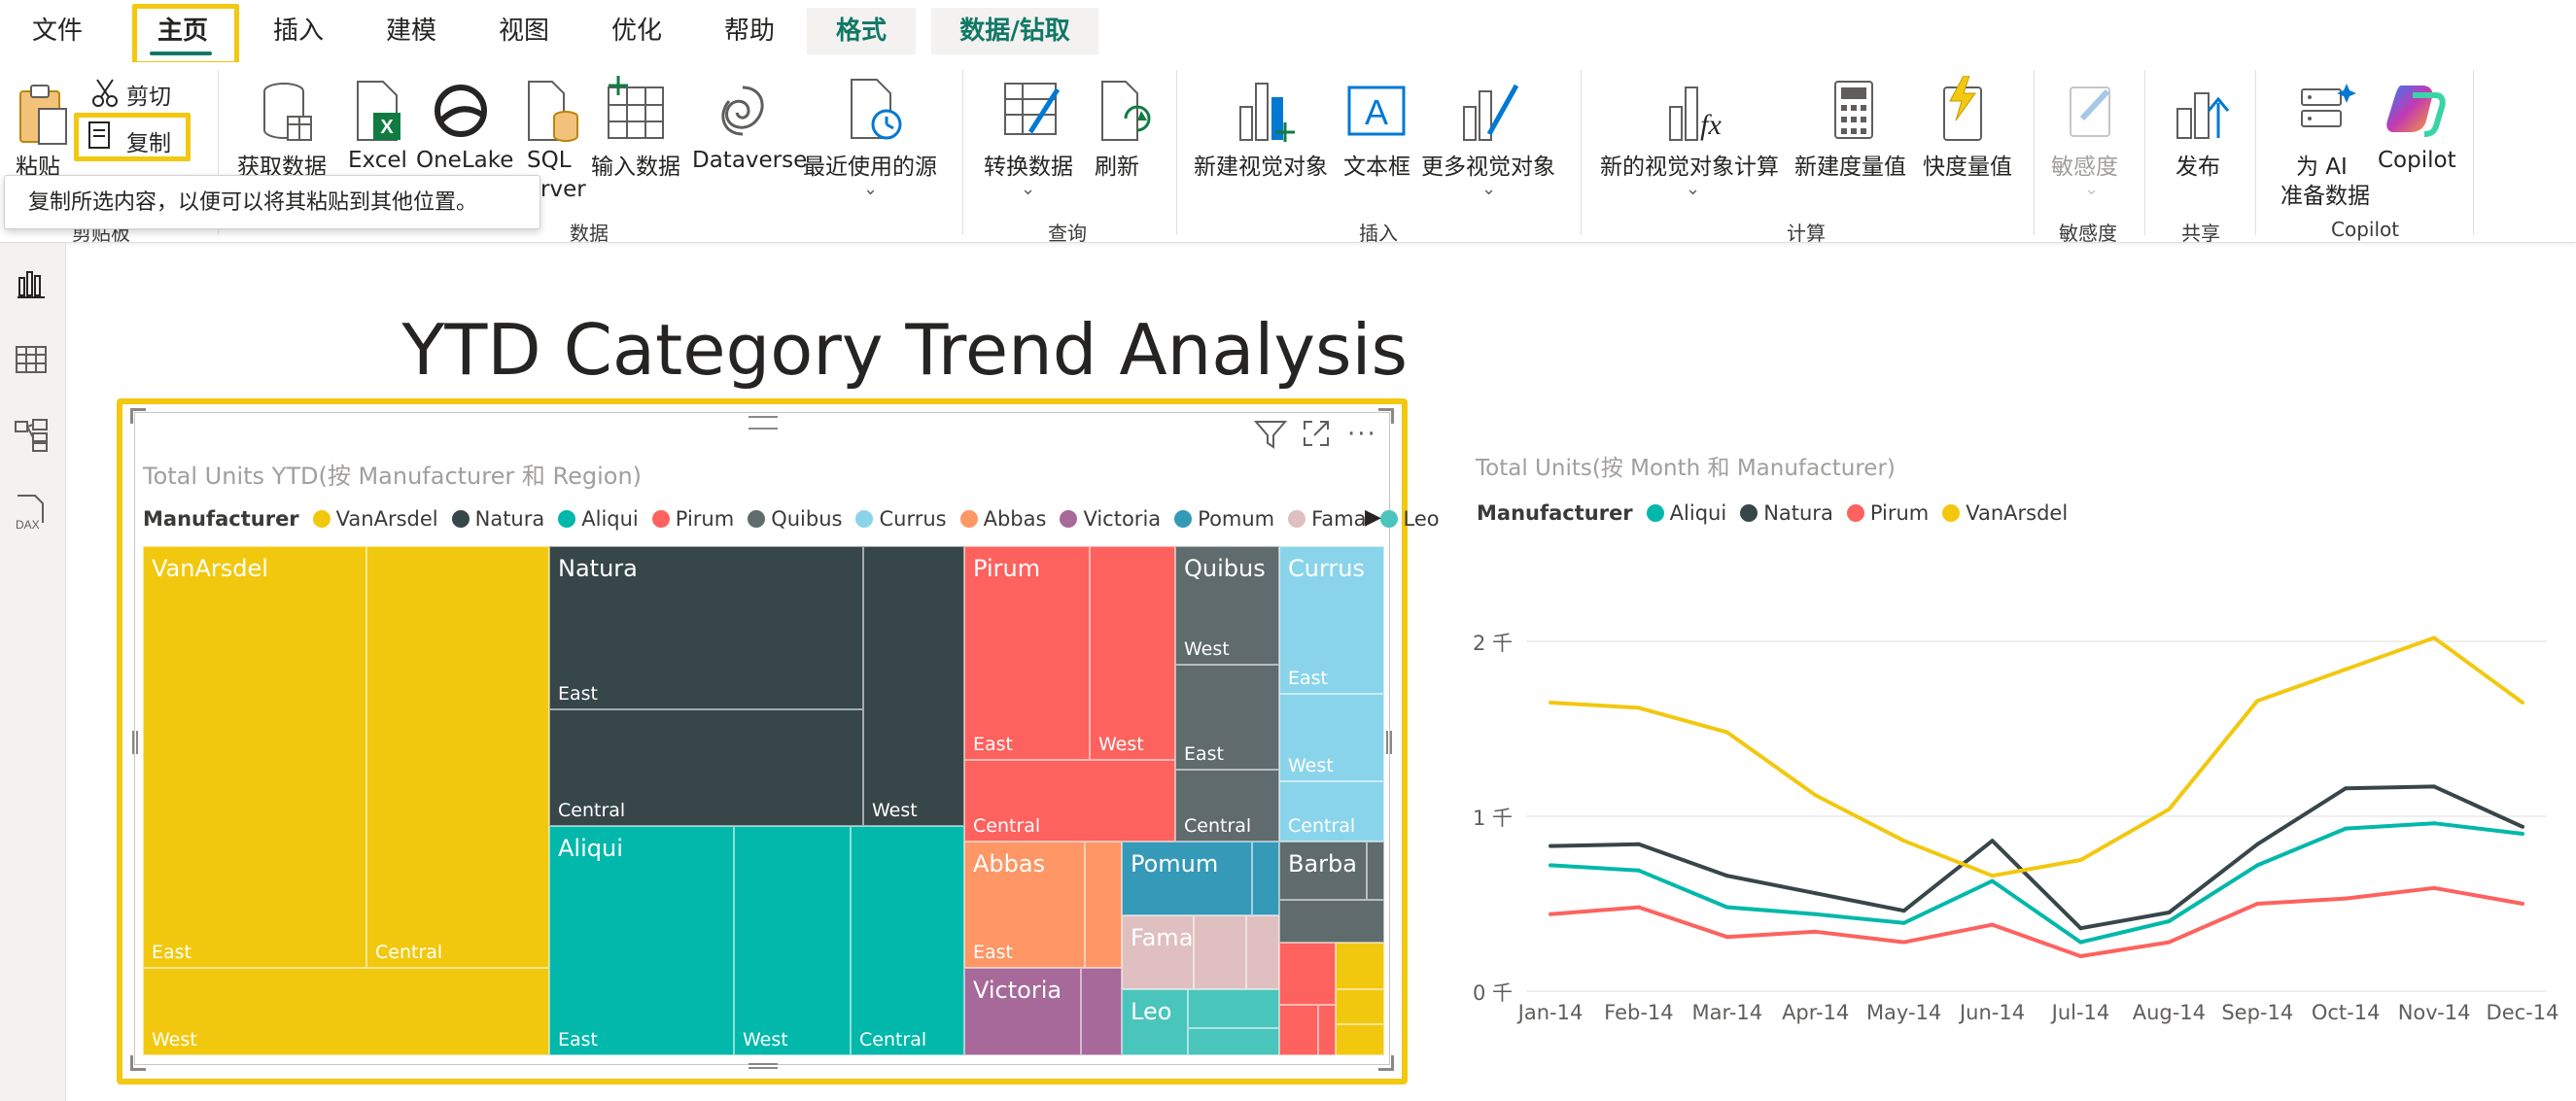 The width and height of the screenshot is (2576, 1101). Describe the element at coordinates (497, 519) in the screenshot. I see `legend-item: Natura` at that location.